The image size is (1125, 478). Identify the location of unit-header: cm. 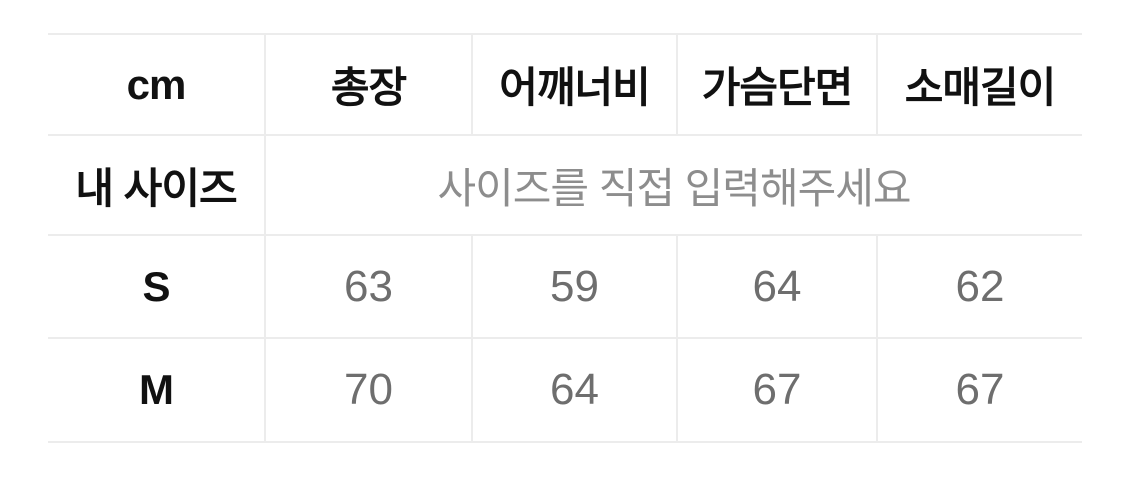
(157, 84).